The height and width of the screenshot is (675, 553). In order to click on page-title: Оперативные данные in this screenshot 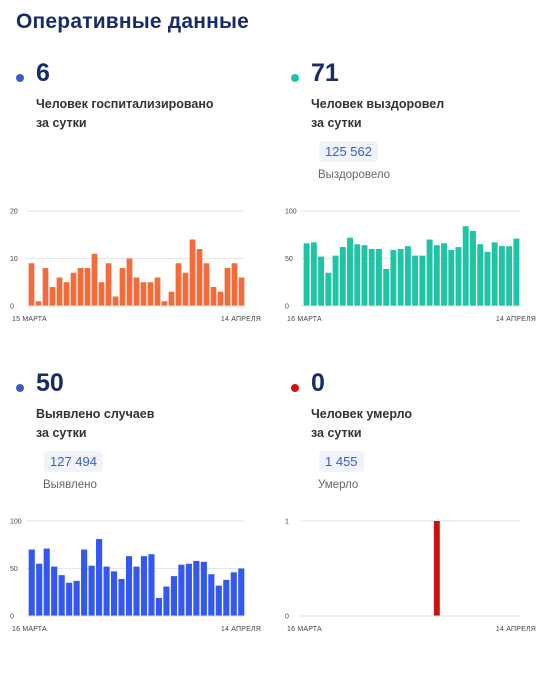, I will do `click(133, 21)`.